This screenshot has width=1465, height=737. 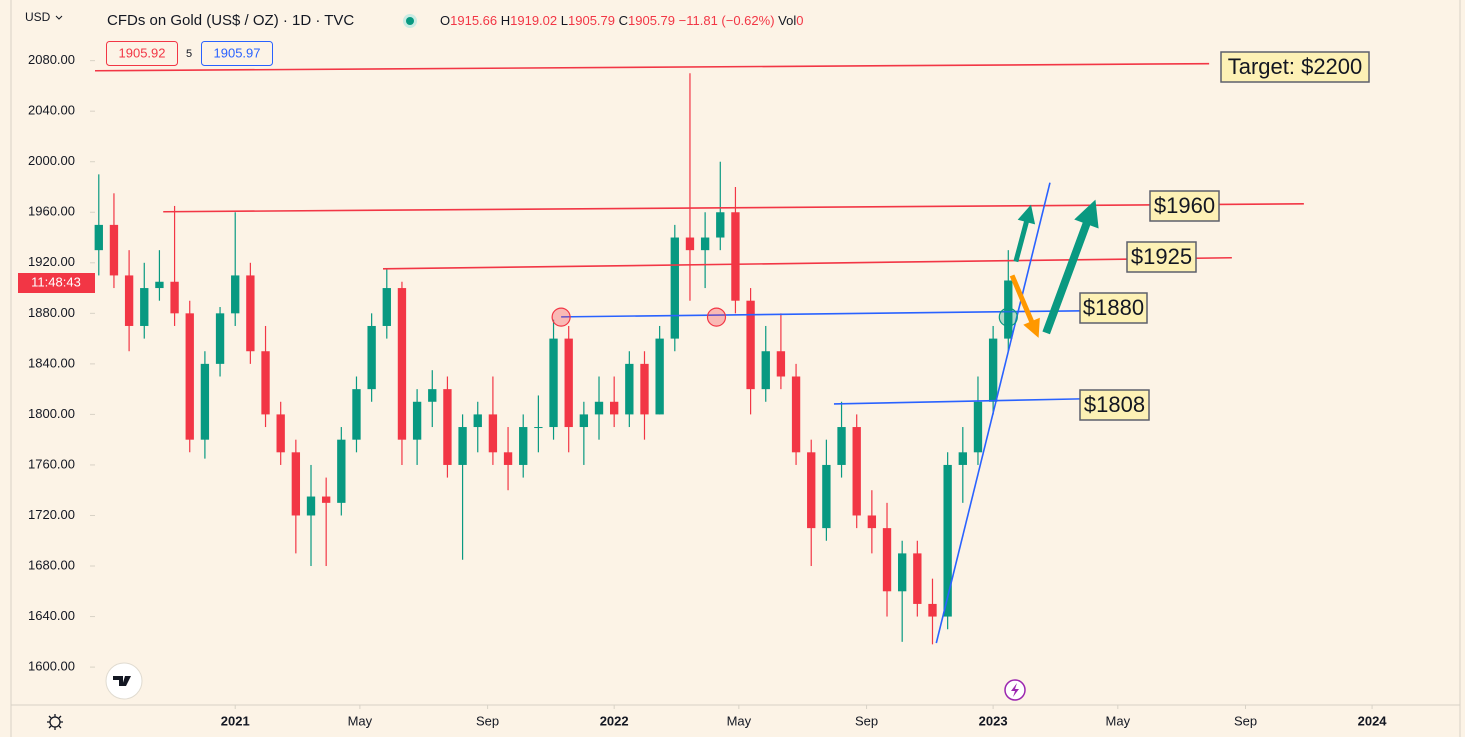 I want to click on price-label: $1925, so click(x=1161, y=256).